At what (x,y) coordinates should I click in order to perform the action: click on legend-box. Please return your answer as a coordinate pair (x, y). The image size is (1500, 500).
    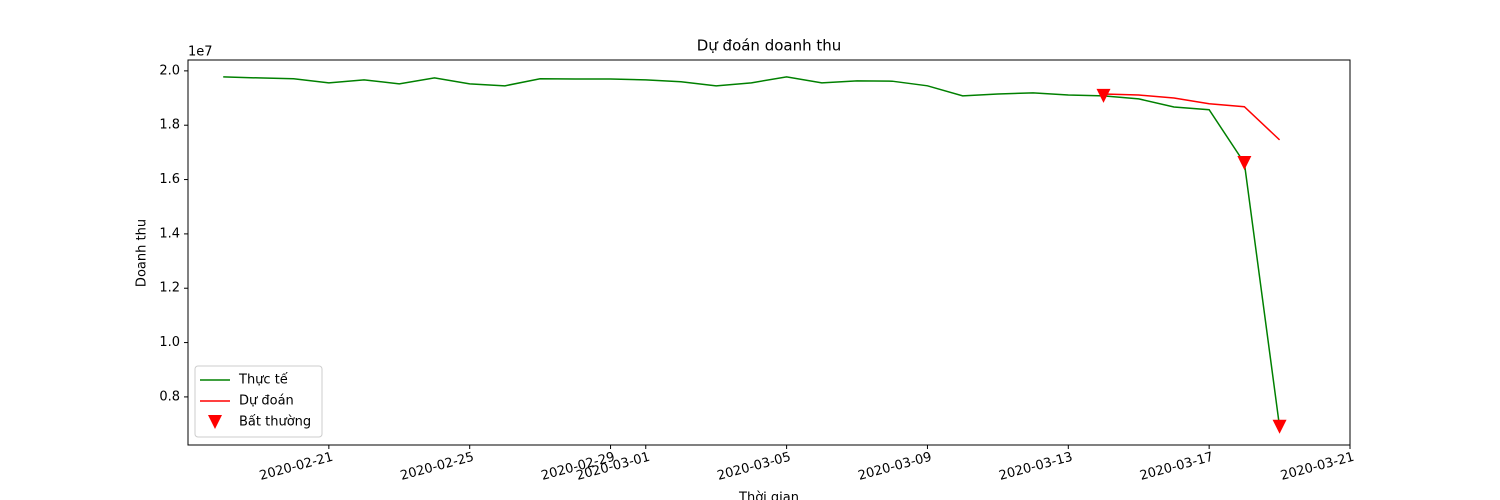
    Looking at the image, I should click on (258, 401).